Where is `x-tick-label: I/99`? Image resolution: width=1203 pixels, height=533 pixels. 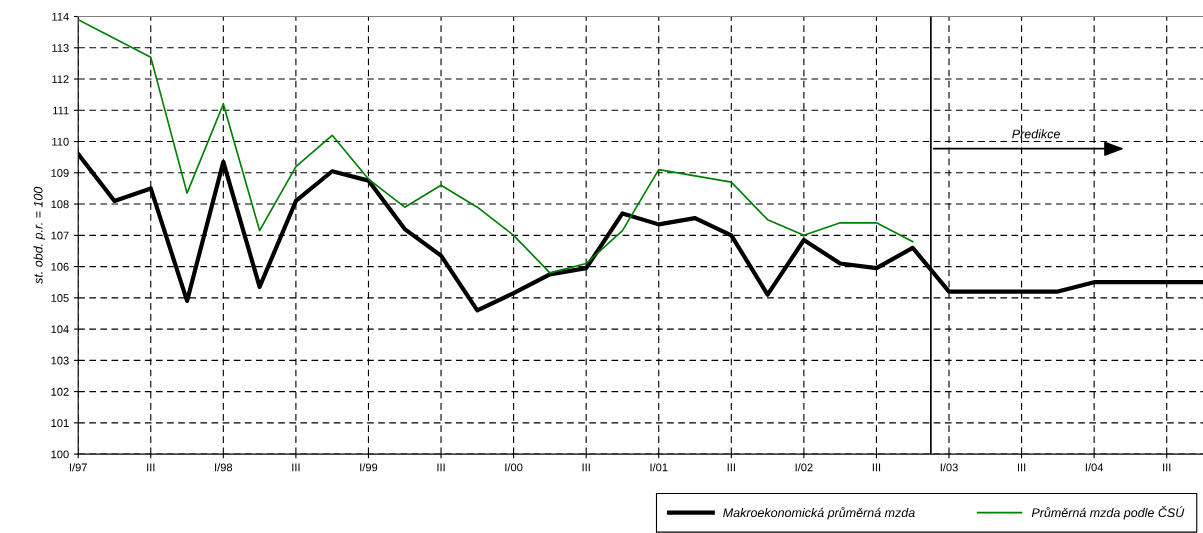 x-tick-label: I/99 is located at coordinates (369, 467).